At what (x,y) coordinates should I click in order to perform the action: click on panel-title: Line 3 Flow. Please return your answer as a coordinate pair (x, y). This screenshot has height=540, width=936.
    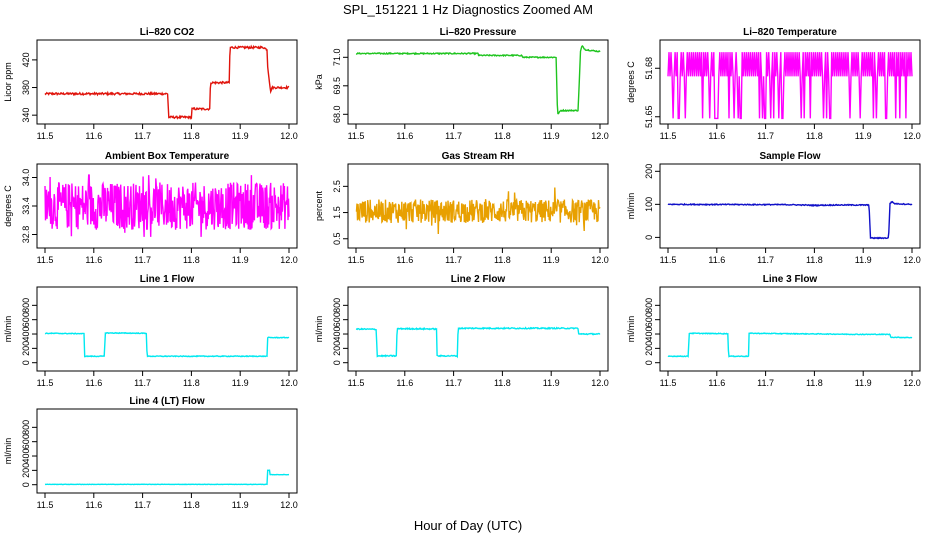
    Looking at the image, I should click on (790, 279).